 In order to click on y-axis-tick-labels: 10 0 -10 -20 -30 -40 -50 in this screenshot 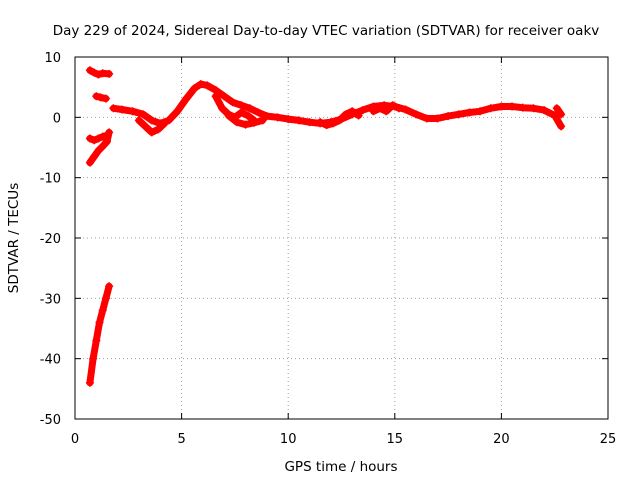, I will do `click(50, 239)`.